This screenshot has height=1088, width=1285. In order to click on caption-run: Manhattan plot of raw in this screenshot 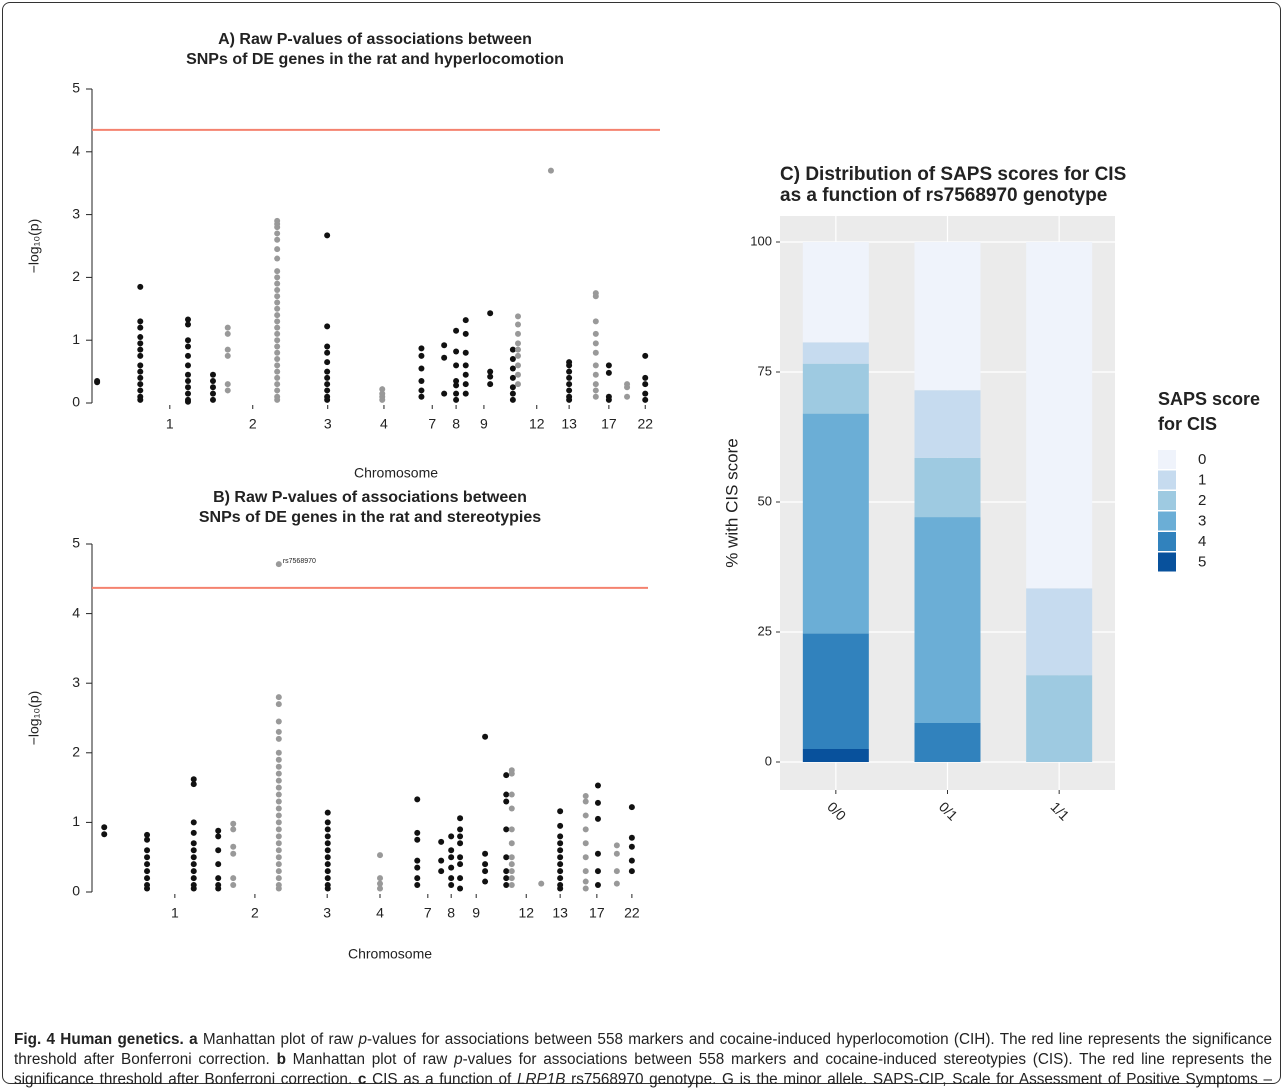, I will do `click(278, 1039)`.